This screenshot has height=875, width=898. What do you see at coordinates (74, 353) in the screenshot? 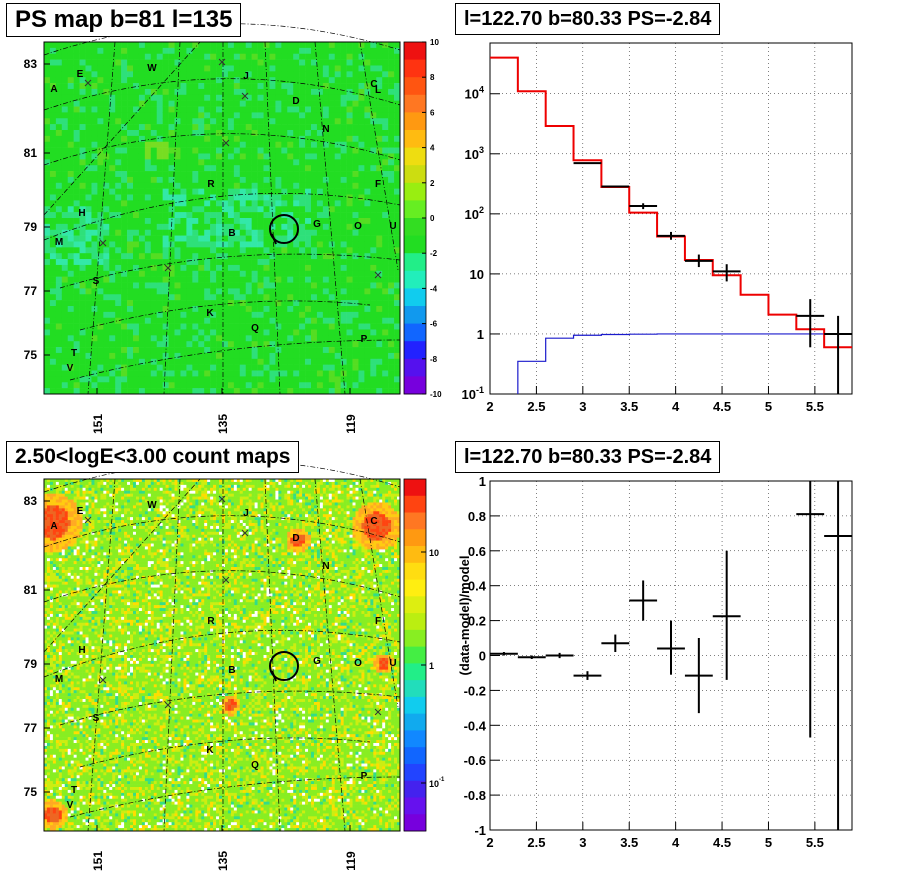
I see `source-label-T: T` at bounding box center [74, 353].